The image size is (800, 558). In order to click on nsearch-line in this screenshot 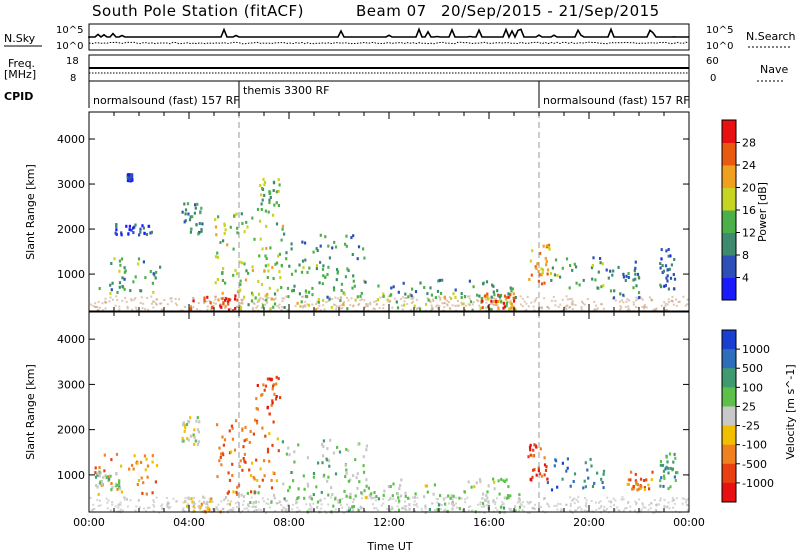, I will do `click(389, 43)`.